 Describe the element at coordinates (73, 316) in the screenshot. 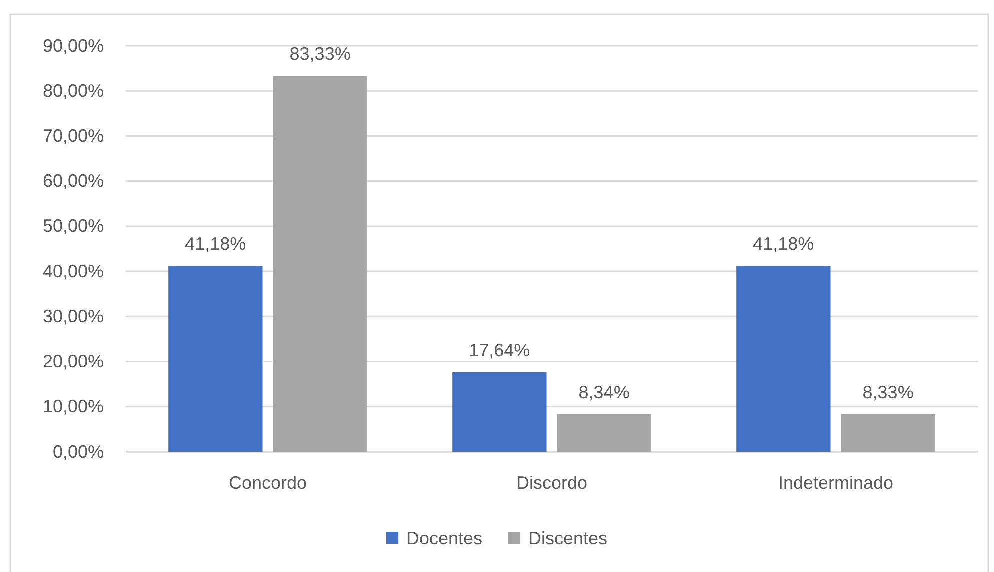

I see `y-tick-label: 30,00%` at that location.